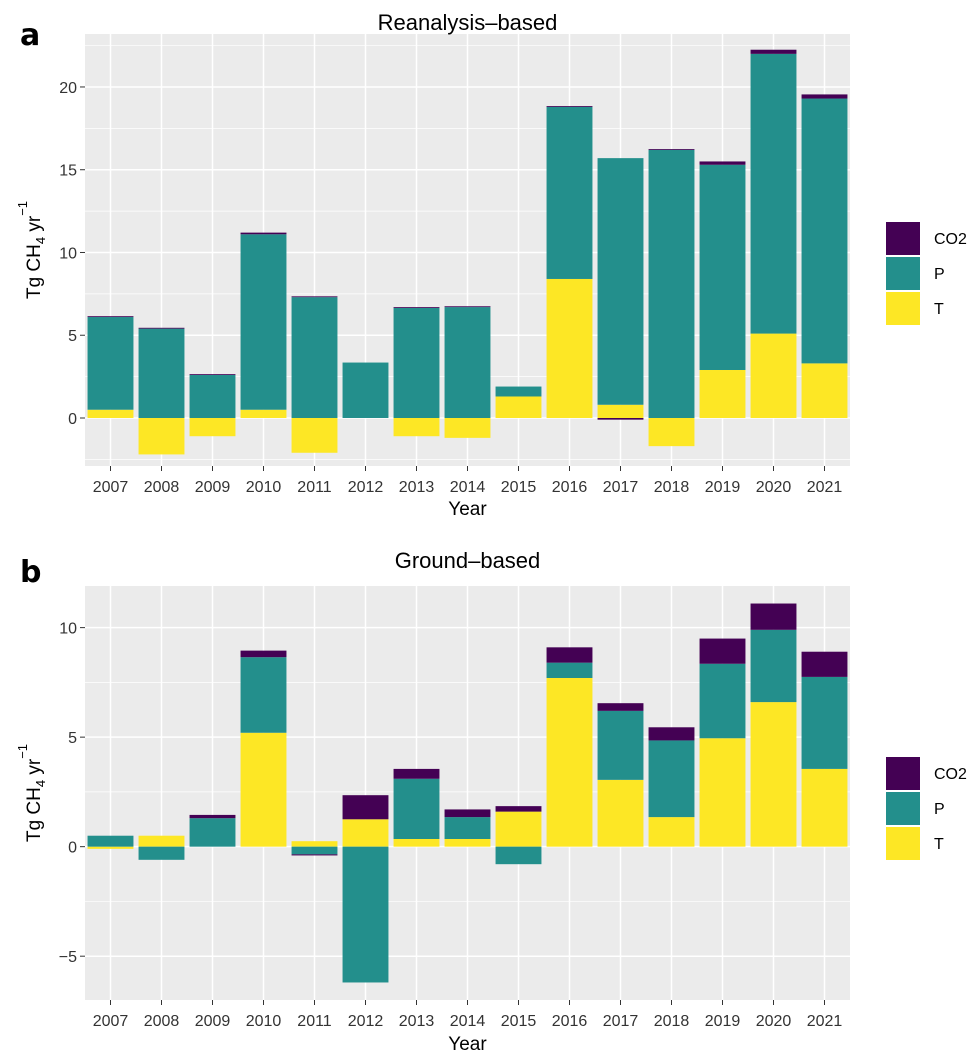  I want to click on x-tick-label: 2018, so click(672, 487).